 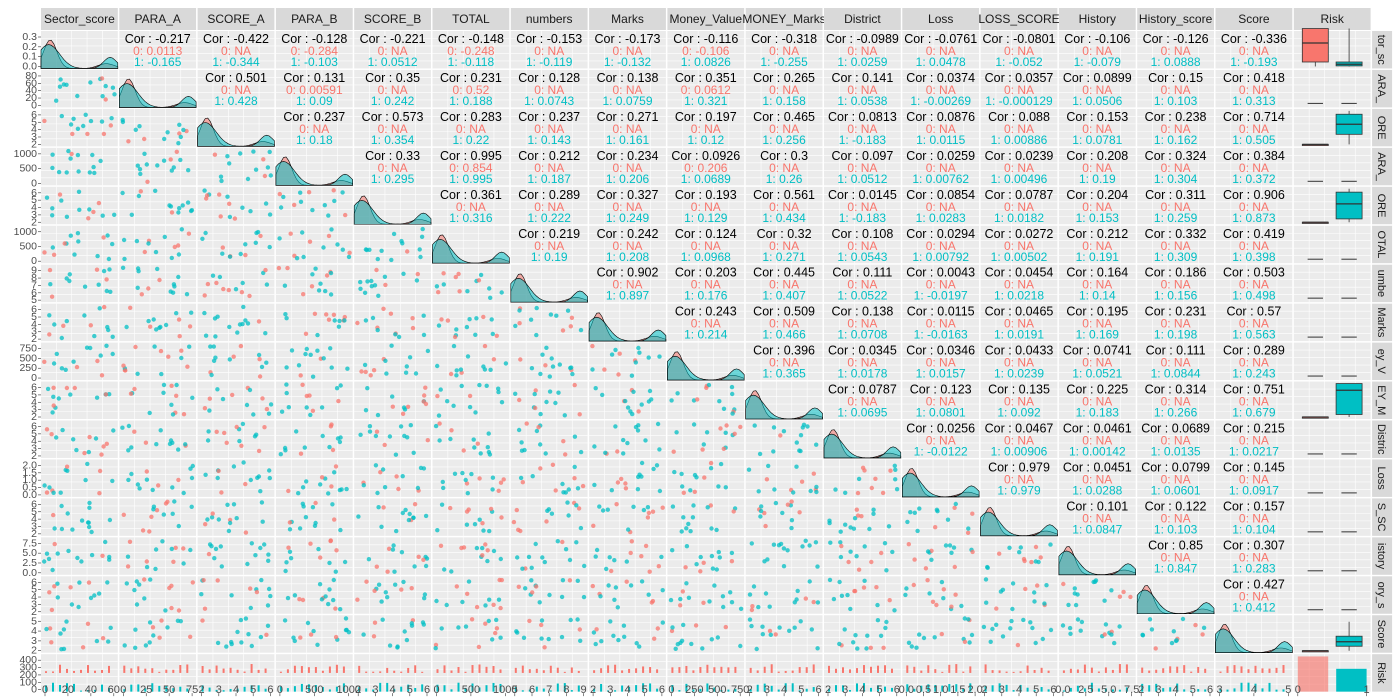 I want to click on panel-r16-c12, so click(x=941, y=634).